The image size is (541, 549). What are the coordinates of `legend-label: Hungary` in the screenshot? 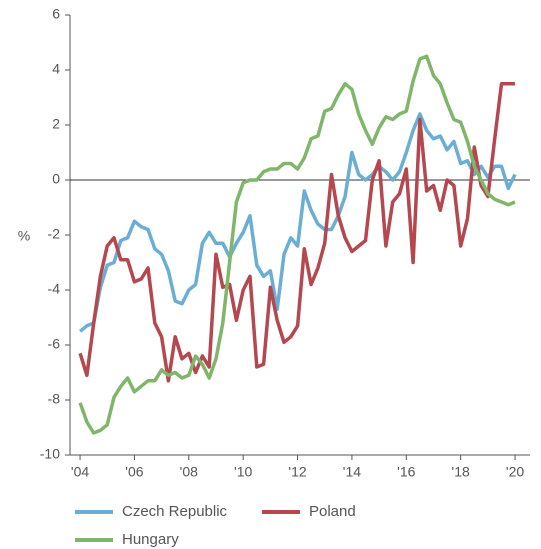 It's located at (150, 539).